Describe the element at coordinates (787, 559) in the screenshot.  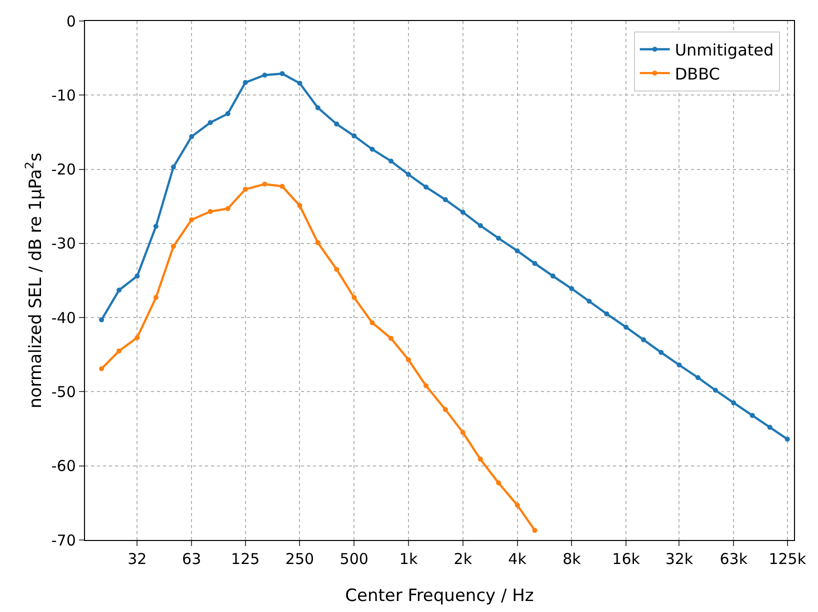
I see `x-tick-label: 125k` at that location.